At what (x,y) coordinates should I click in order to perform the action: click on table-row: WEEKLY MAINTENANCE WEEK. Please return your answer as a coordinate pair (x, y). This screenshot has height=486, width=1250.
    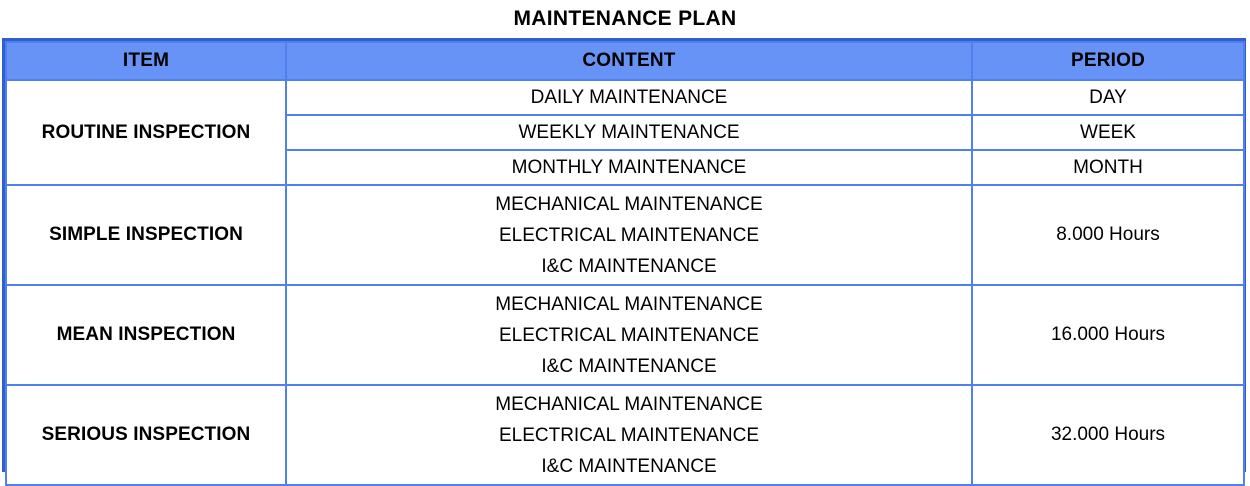
    Looking at the image, I should click on (625, 132).